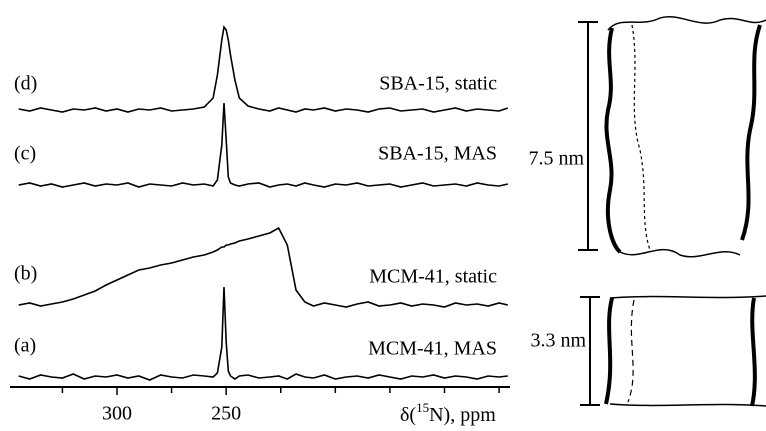  Describe the element at coordinates (25, 274) in the screenshot. I see `series-tag: (b)` at that location.